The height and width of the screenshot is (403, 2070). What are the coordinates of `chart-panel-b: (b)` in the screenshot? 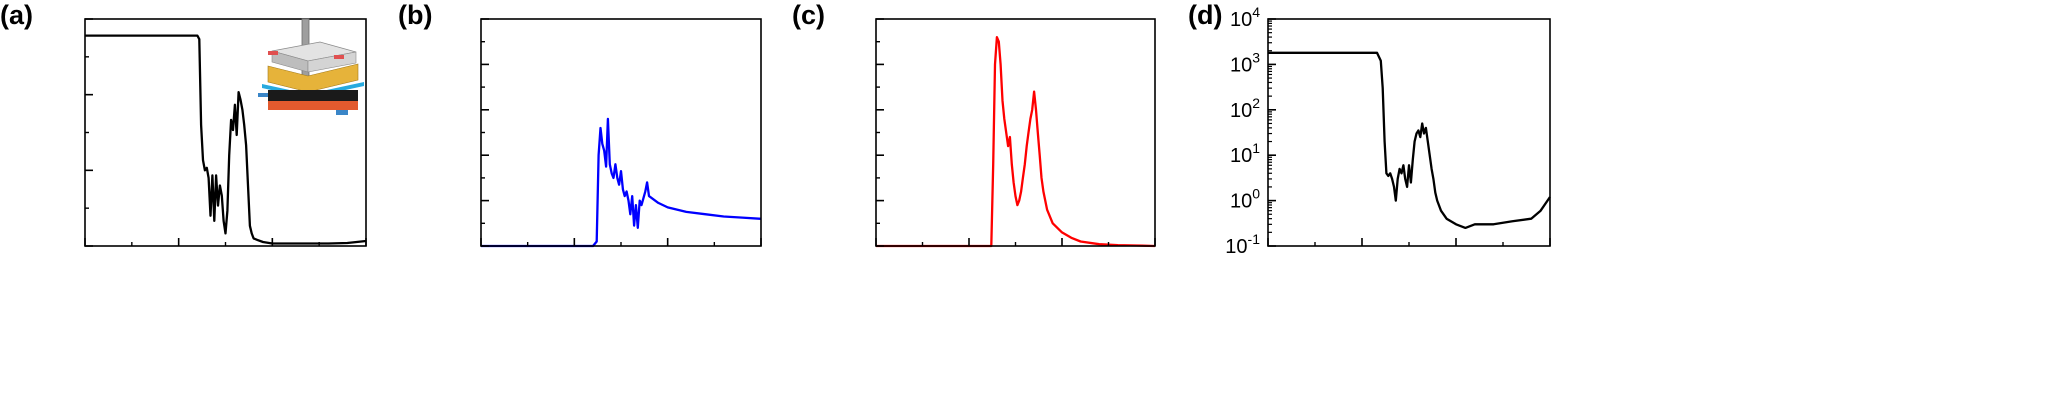 It's located at (580, 124).